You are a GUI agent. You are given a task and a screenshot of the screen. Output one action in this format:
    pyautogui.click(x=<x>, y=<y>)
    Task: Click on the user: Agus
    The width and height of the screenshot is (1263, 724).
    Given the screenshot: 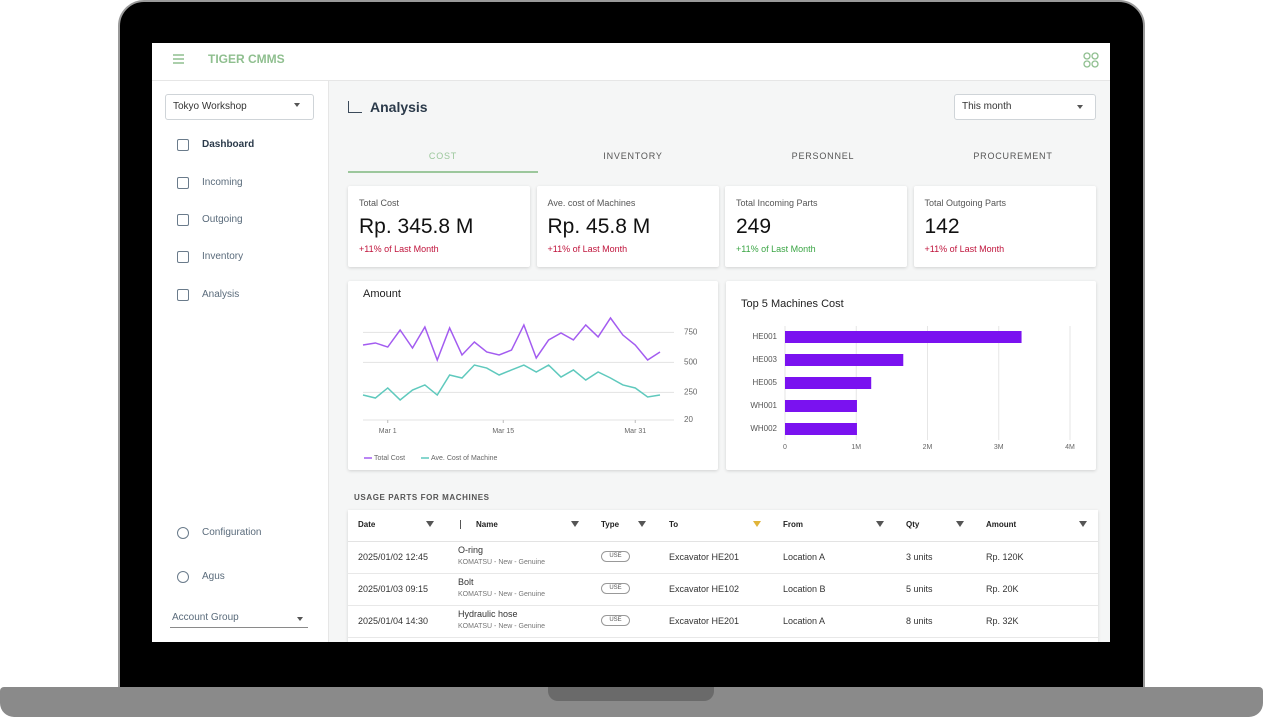 What is the action you would take?
    pyautogui.click(x=213, y=576)
    